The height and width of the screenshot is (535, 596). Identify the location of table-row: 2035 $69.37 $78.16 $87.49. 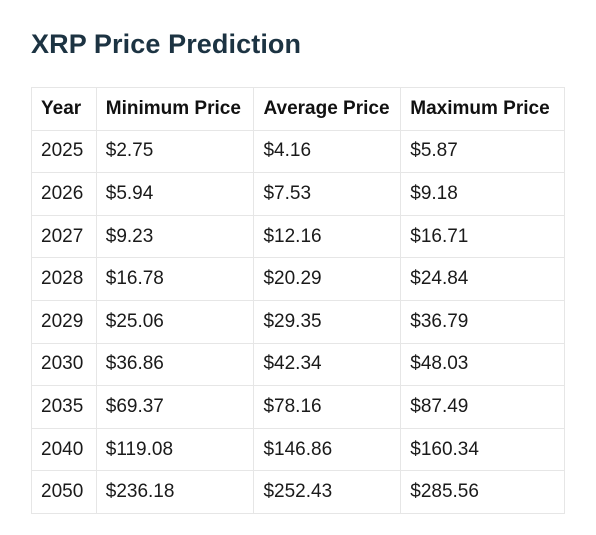
(298, 407).